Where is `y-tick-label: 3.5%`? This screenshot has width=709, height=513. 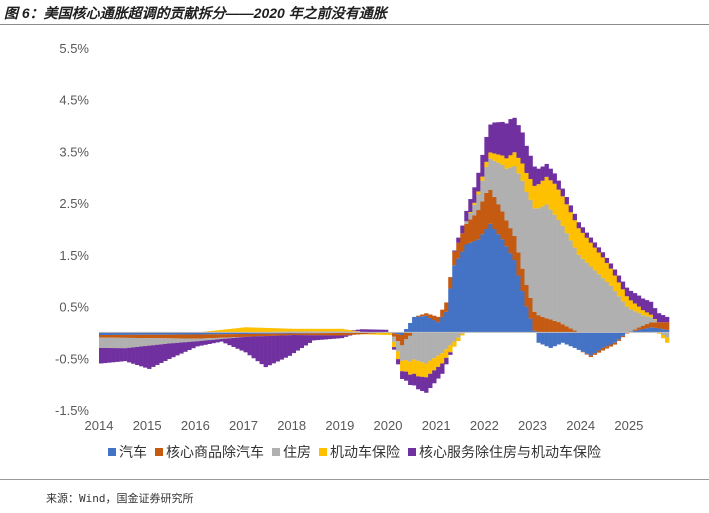
y-tick-label: 3.5% is located at coordinates (74, 151).